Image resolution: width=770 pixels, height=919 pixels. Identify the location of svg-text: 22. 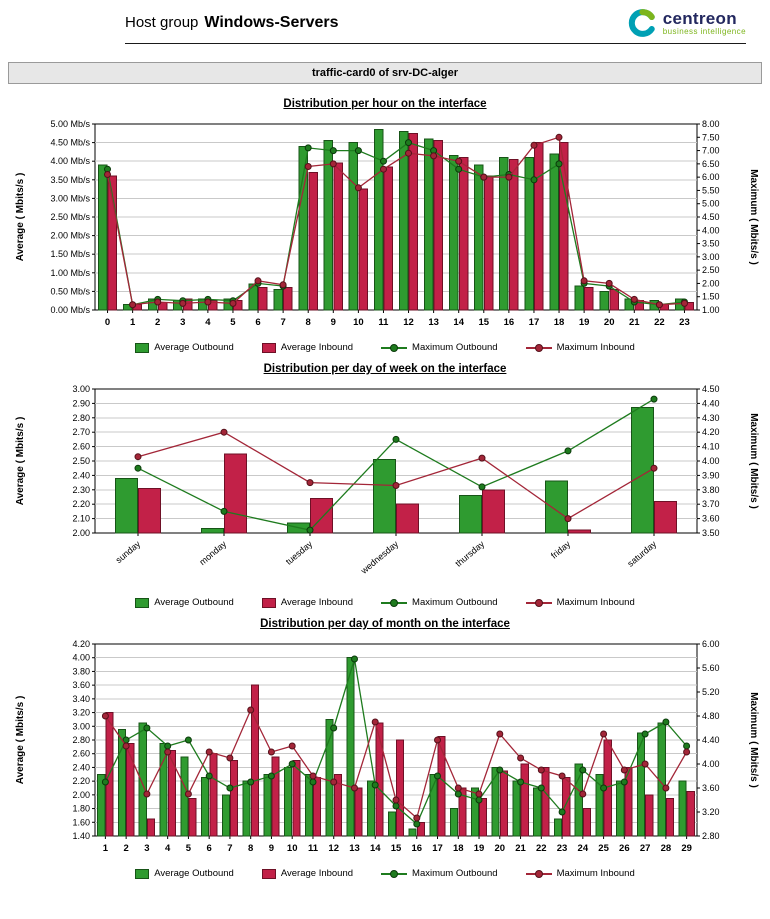
(541, 848).